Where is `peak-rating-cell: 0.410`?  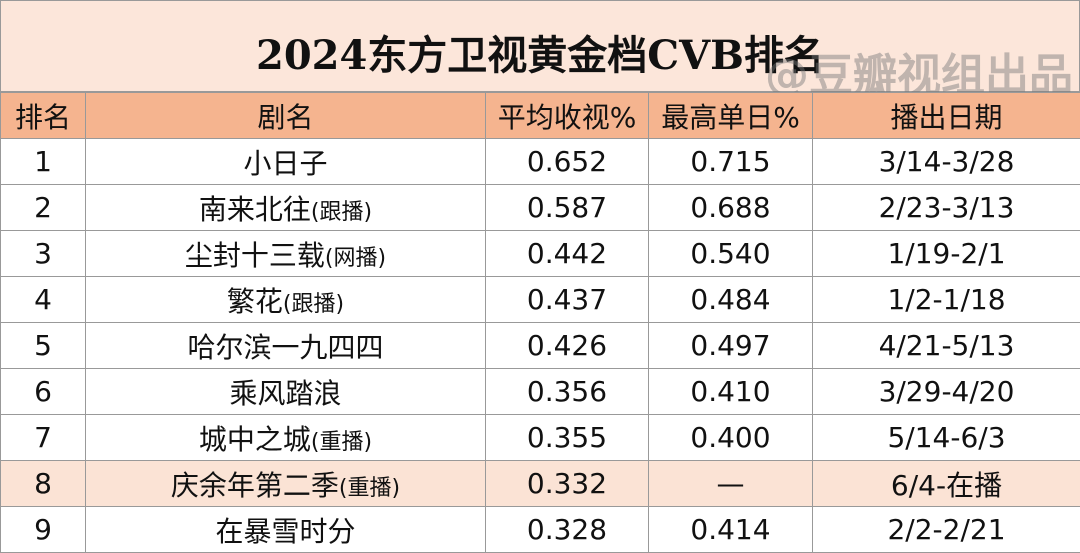 peak-rating-cell: 0.410 is located at coordinates (731, 392).